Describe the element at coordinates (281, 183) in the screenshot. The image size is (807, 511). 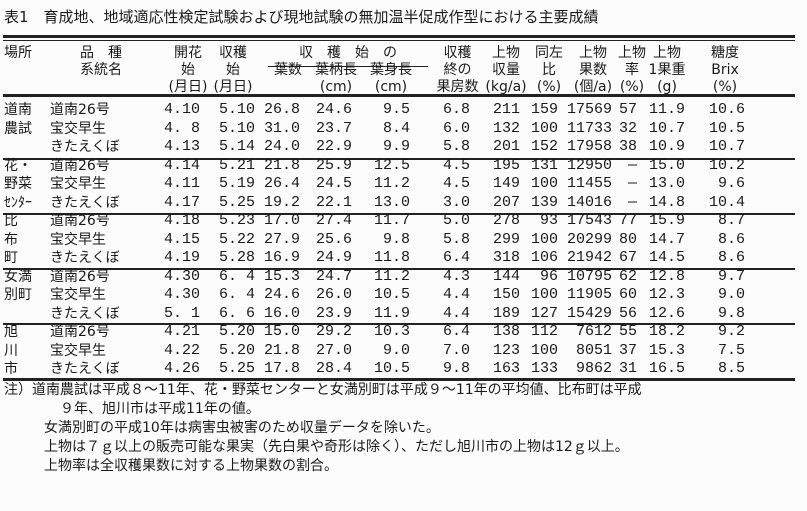
I see `table-cell: 26.4` at that location.